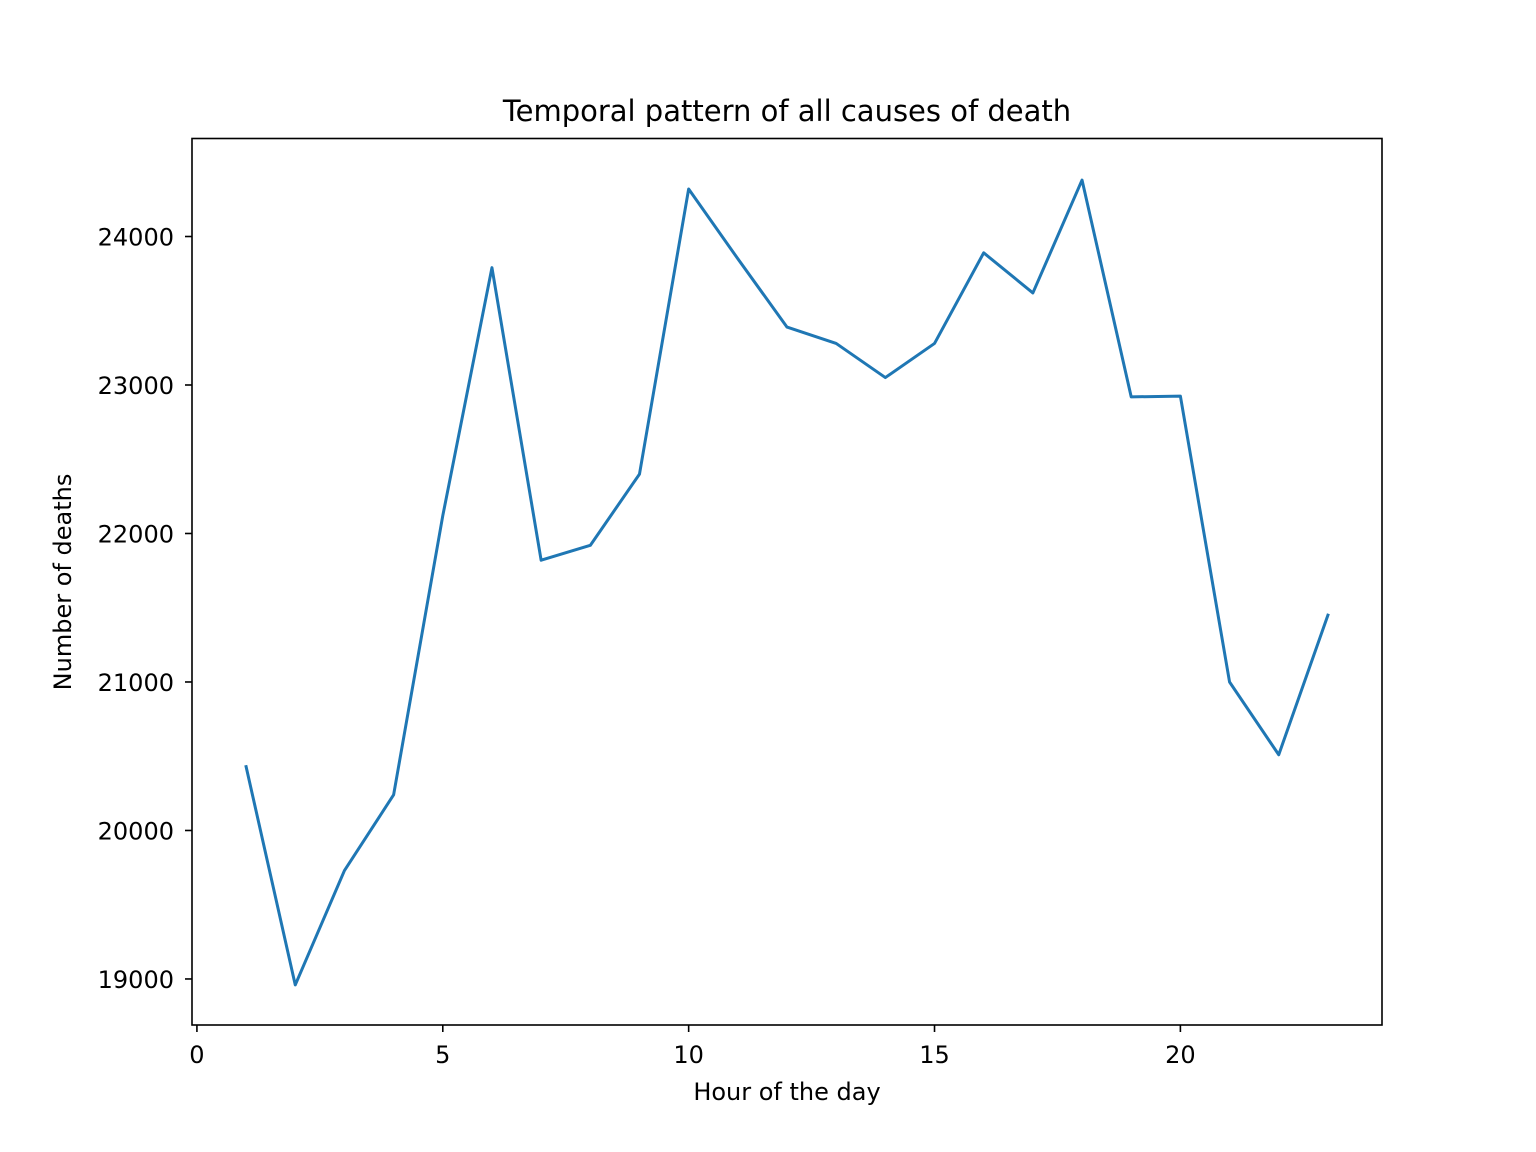  Describe the element at coordinates (63, 582) in the screenshot. I see `y-axis-label: Number of deaths` at that location.